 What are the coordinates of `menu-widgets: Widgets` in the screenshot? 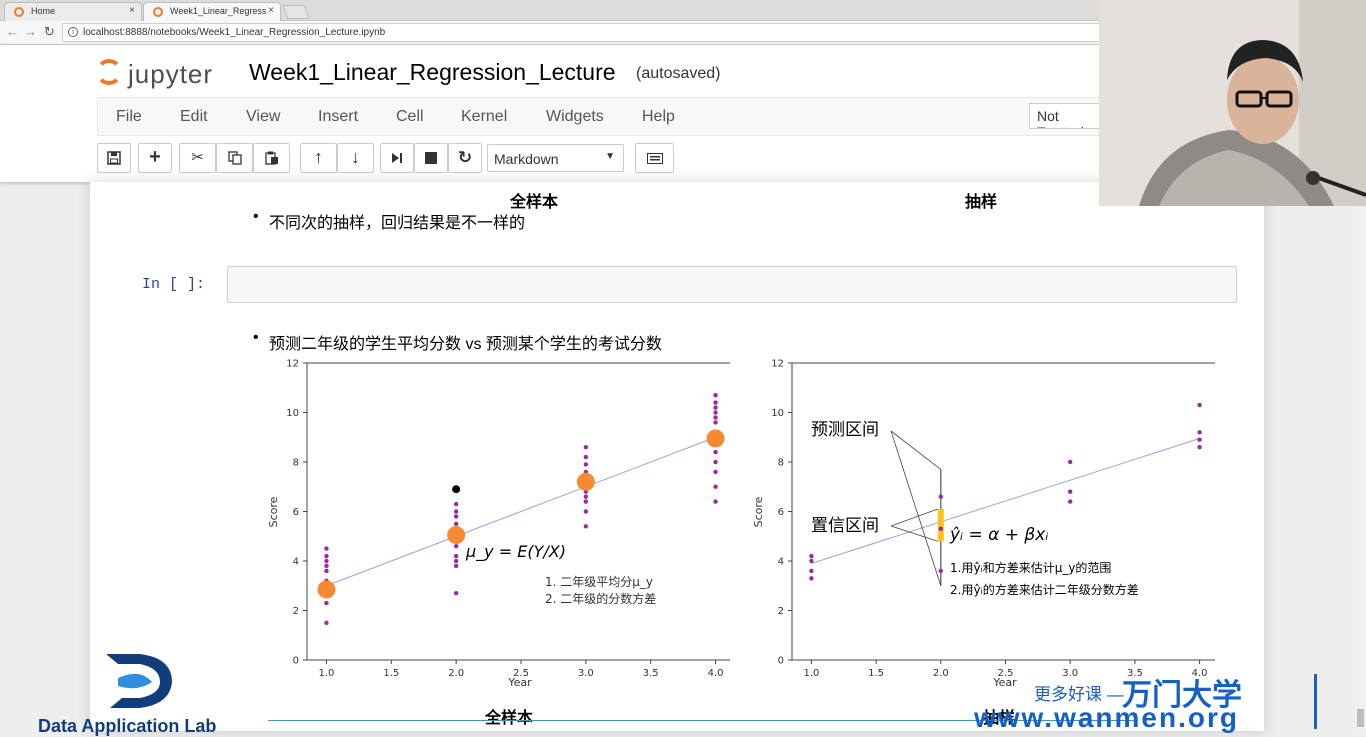 It's located at (575, 116).